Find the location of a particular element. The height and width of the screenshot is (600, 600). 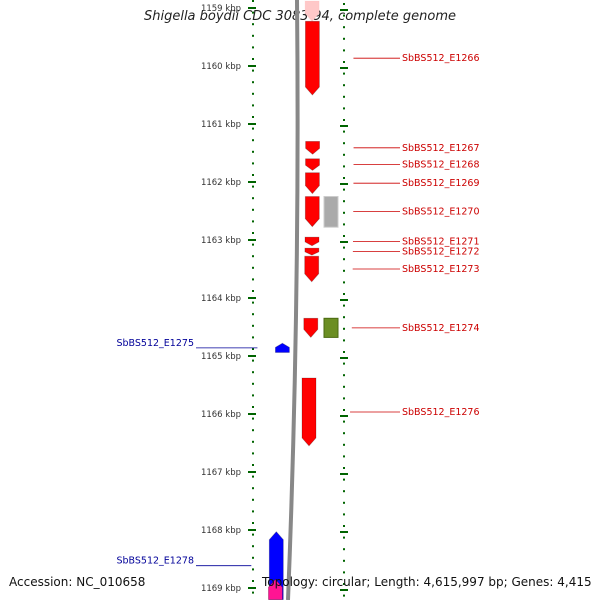

gene-label: SbBS512_E1272 is located at coordinates (441, 252).